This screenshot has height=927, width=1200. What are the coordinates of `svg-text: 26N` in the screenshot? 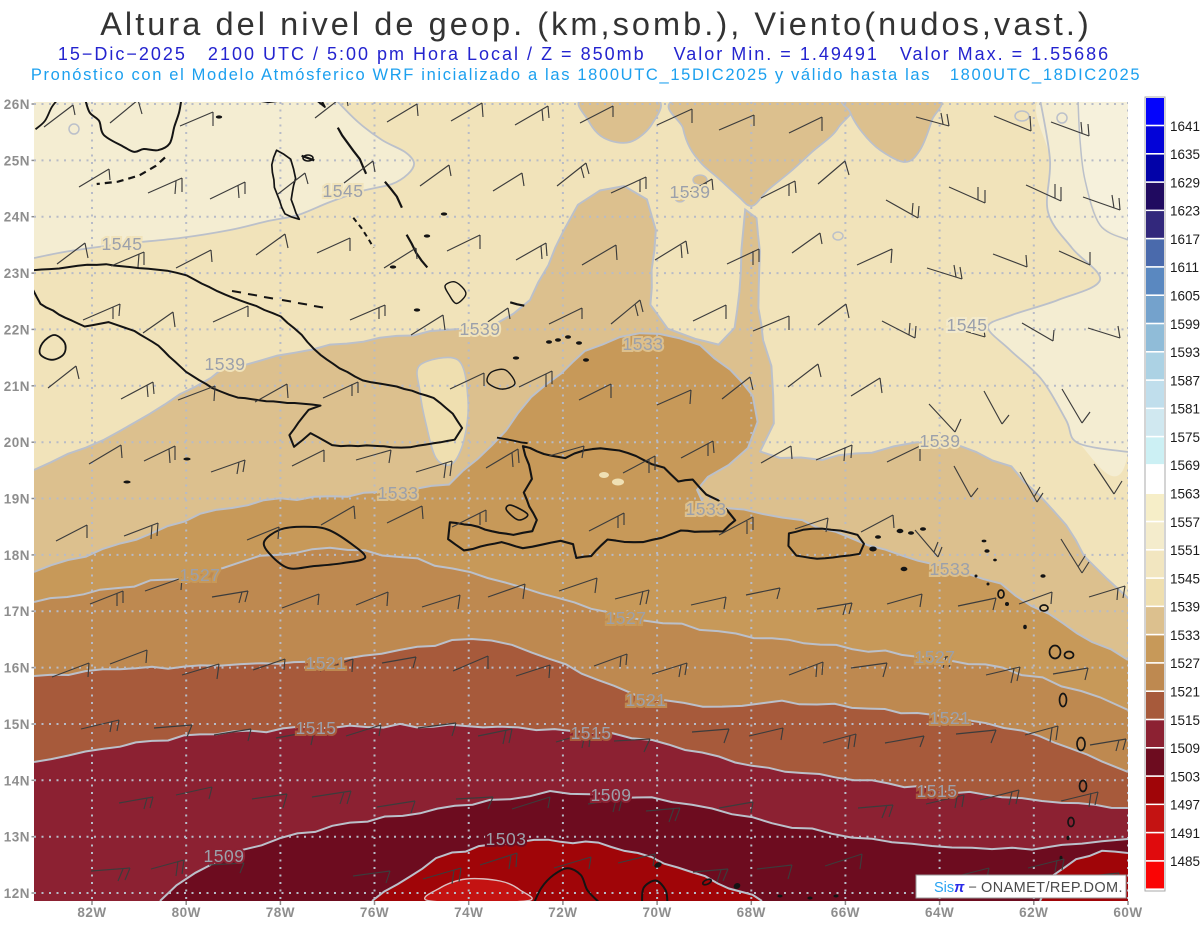 It's located at (17, 104).